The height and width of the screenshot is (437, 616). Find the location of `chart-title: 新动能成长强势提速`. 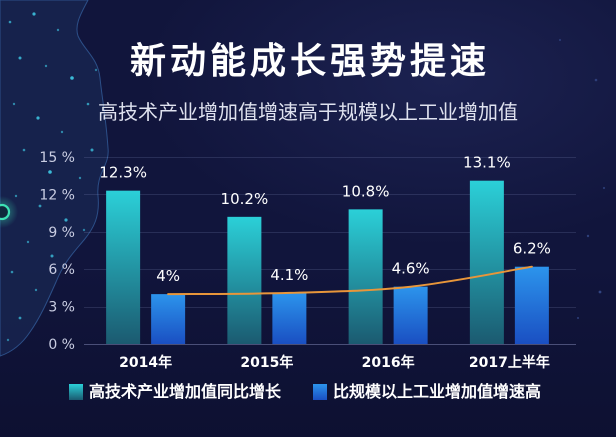

chart-title: 新动能成长强势提速 is located at coordinates (309, 61).